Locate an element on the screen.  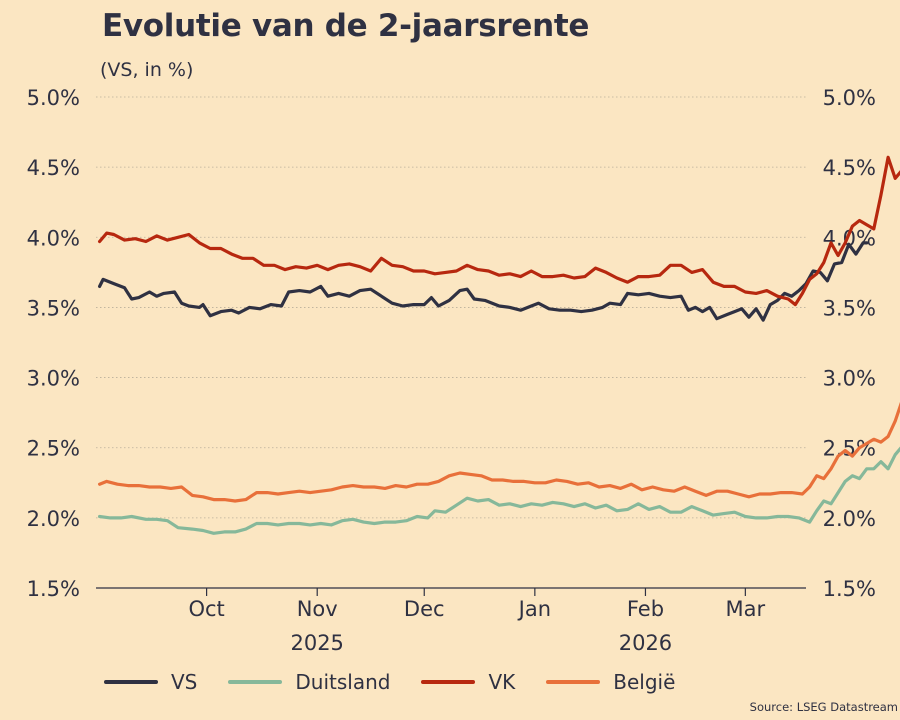
y-tick-label-right: 3.5% is located at coordinates (849, 308).